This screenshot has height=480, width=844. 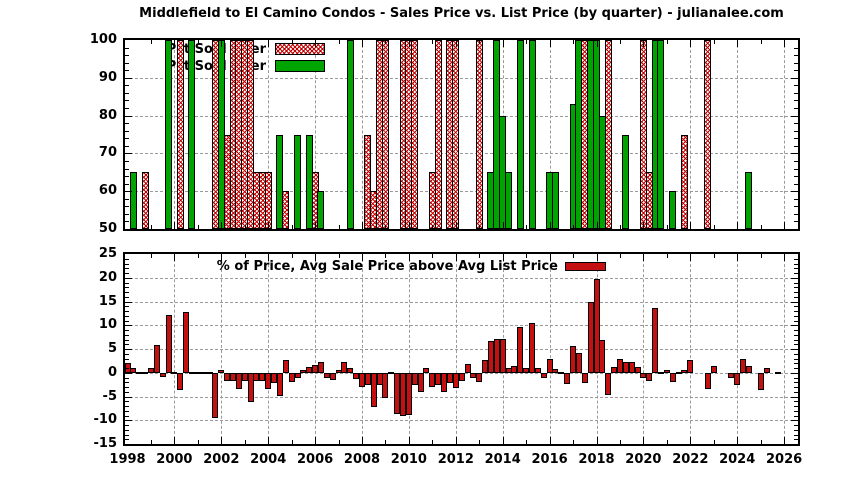 What do you see at coordinates (455, 459) in the screenshot?
I see `x-tick-label: 2012` at bounding box center [455, 459].